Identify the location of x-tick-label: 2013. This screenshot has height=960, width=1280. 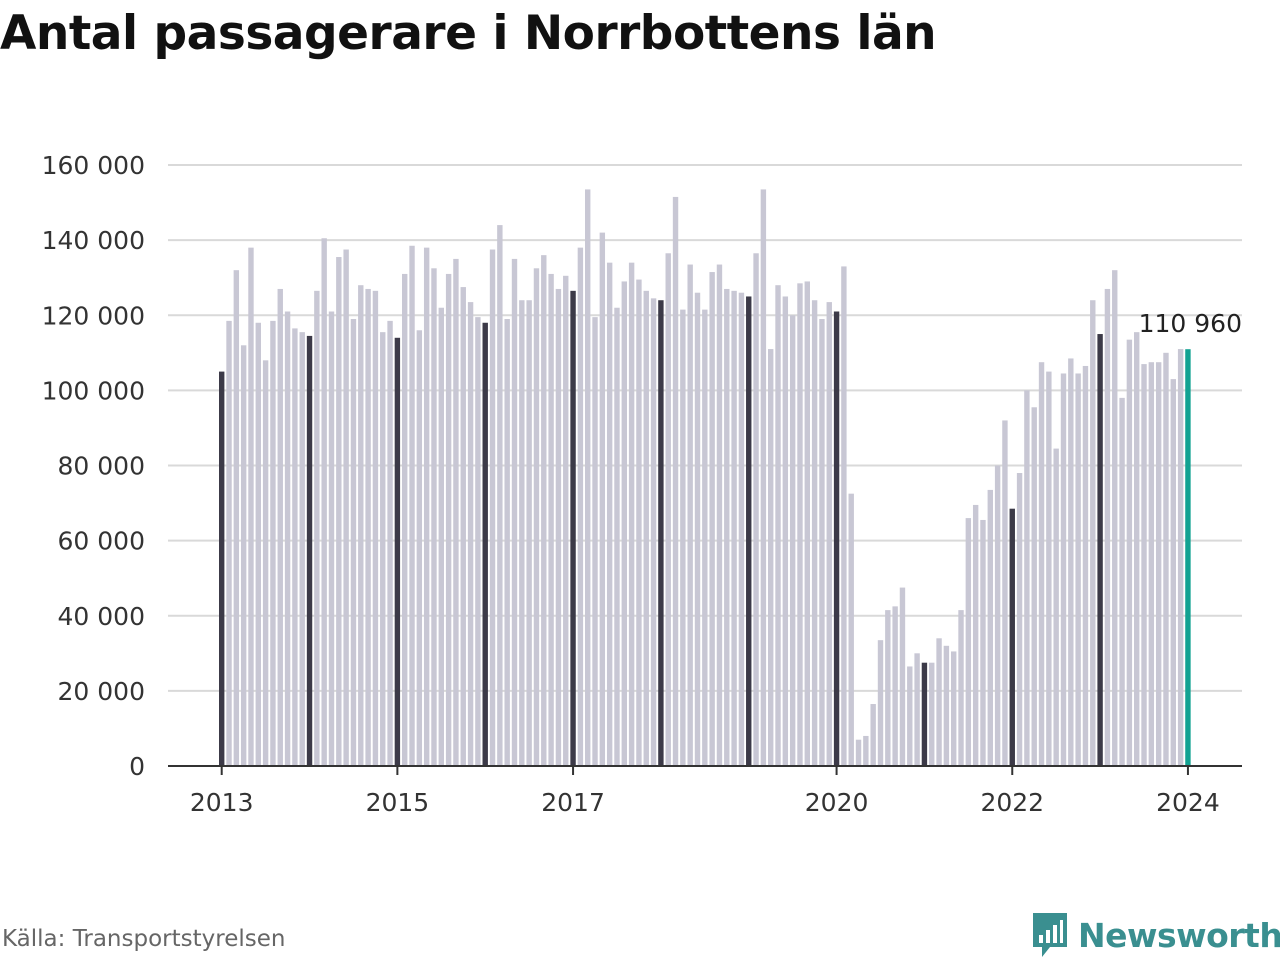
(222, 802).